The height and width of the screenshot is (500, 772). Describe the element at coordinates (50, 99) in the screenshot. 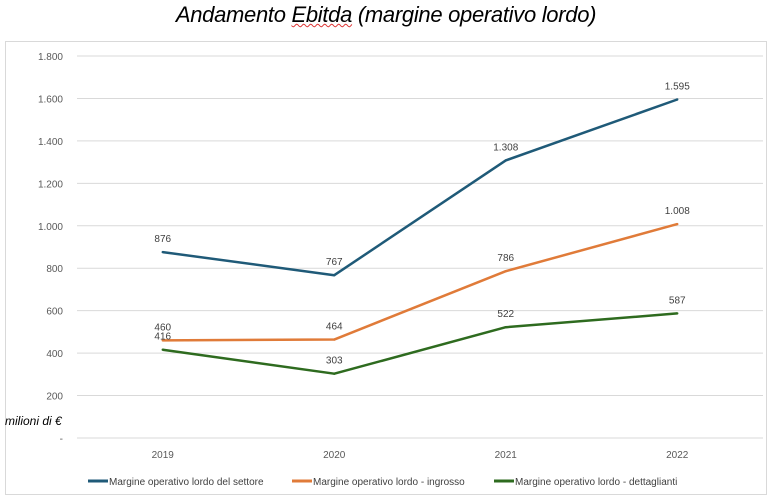

I see `y-tick-label: 1.600` at that location.